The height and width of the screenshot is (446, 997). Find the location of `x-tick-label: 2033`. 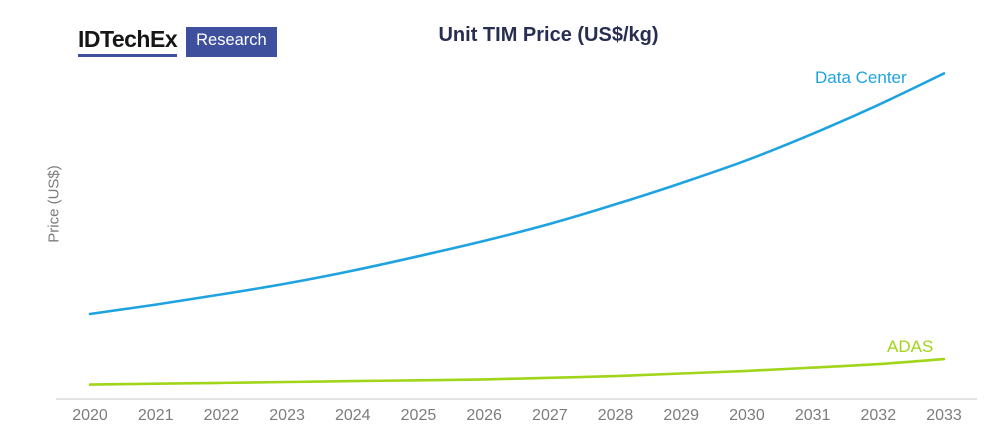

x-tick-label: 2033 is located at coordinates (944, 415).